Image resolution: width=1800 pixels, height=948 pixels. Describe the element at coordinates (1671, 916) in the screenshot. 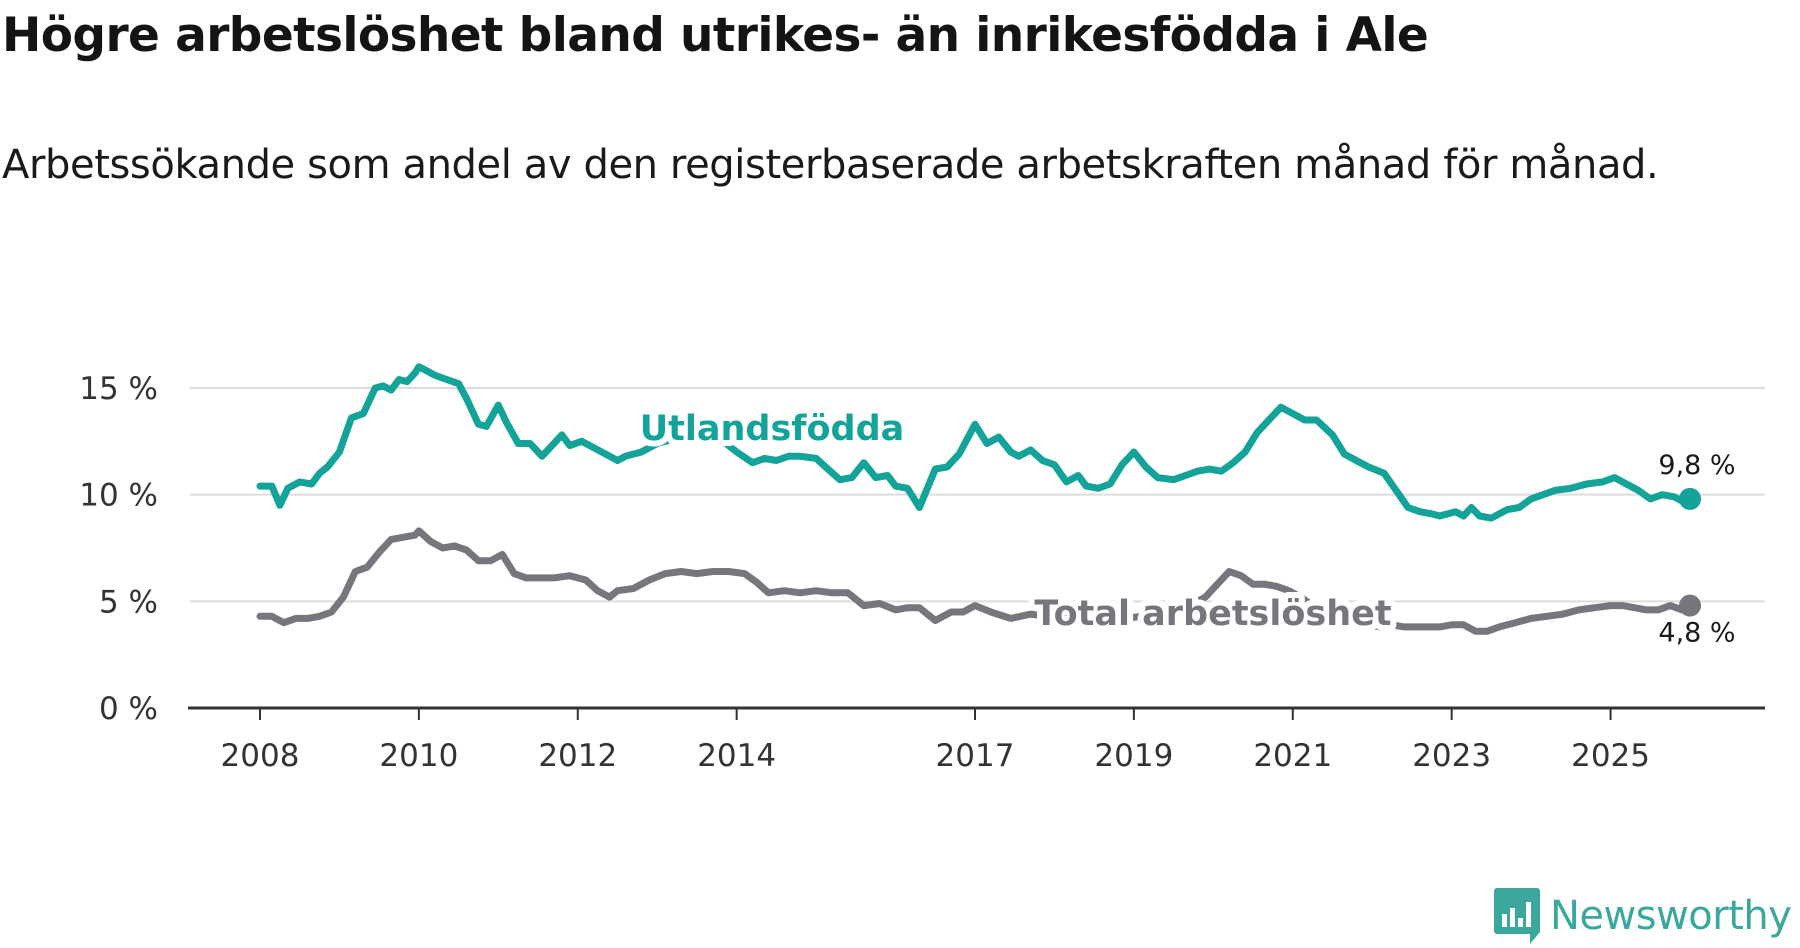

I see `brand-name: Newsworthy` at that location.